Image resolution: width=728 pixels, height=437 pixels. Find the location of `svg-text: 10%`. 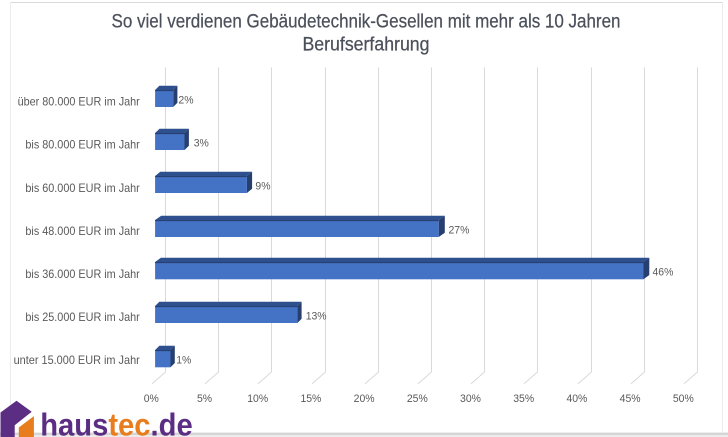

svg-text: 10% is located at coordinates (257, 399).